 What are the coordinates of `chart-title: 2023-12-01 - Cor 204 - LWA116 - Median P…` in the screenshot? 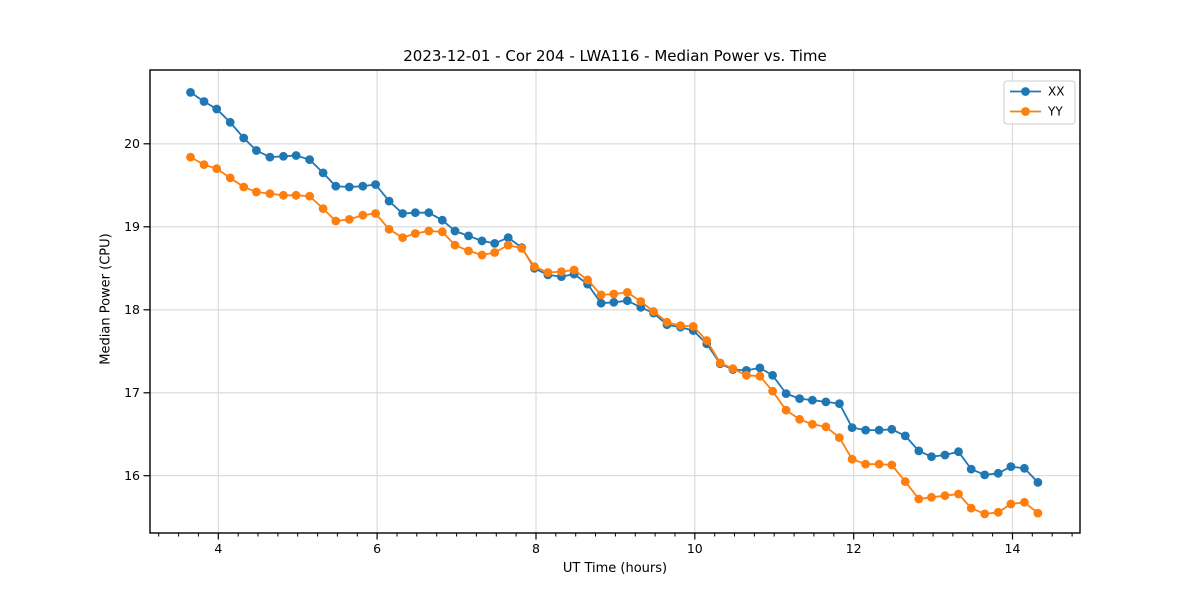 It's located at (615, 56).